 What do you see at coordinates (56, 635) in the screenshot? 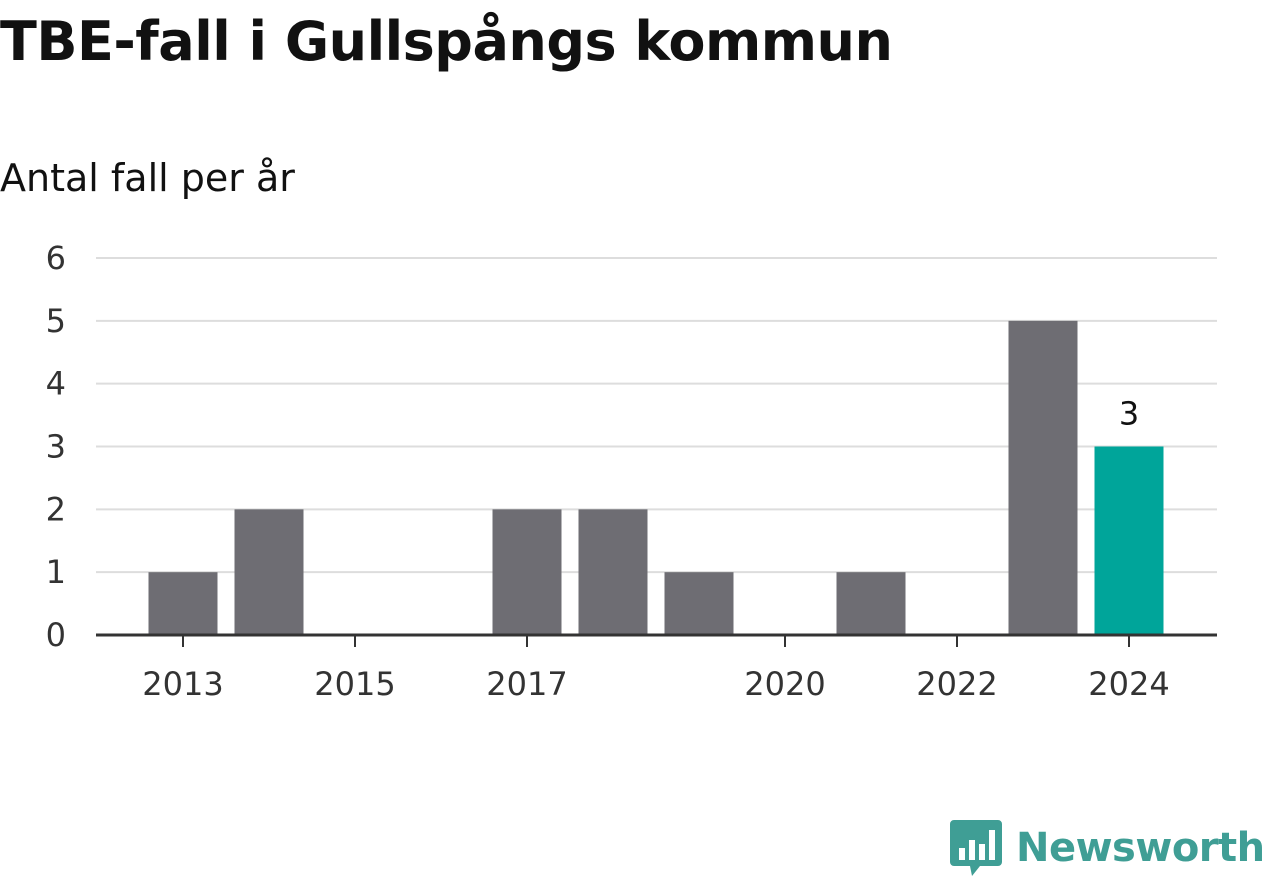
I see `y-tick-label: 0` at bounding box center [56, 635].